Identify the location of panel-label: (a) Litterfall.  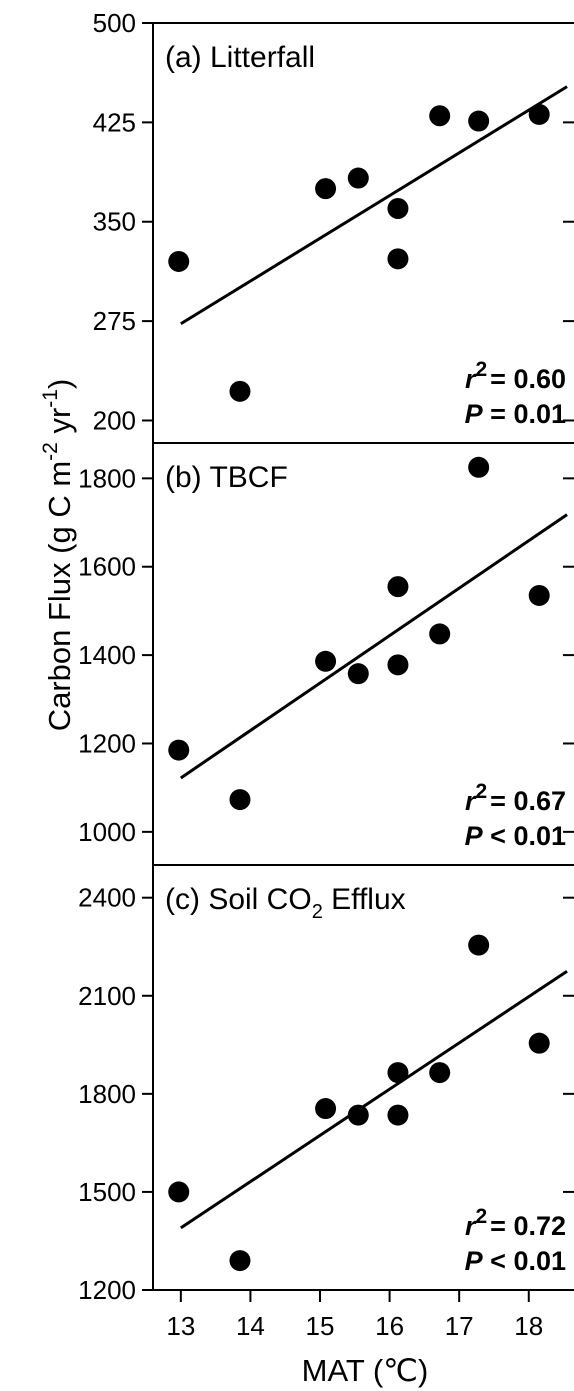
(240, 57).